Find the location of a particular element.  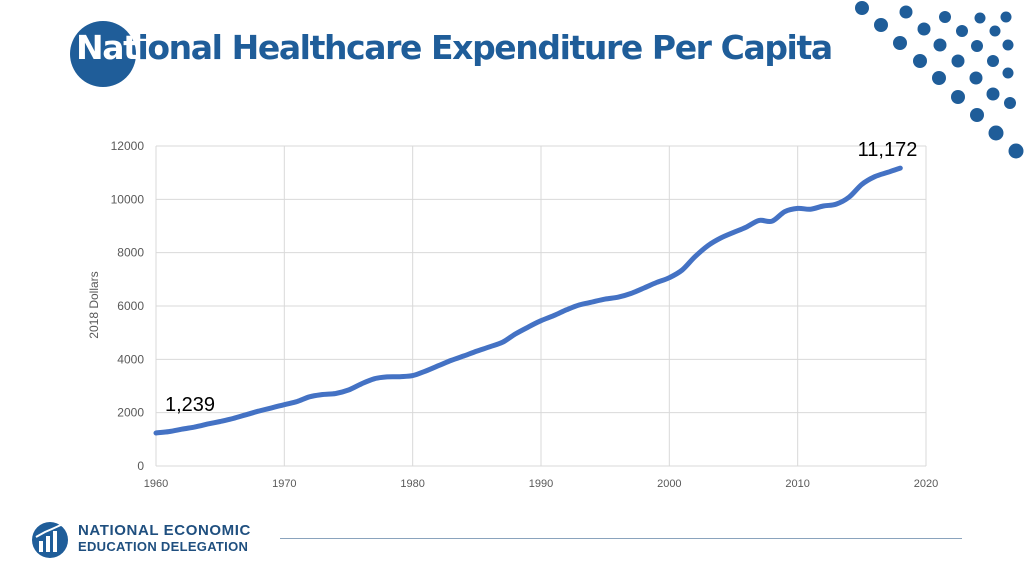

x-tick-label: 1960 is located at coordinates (156, 484).